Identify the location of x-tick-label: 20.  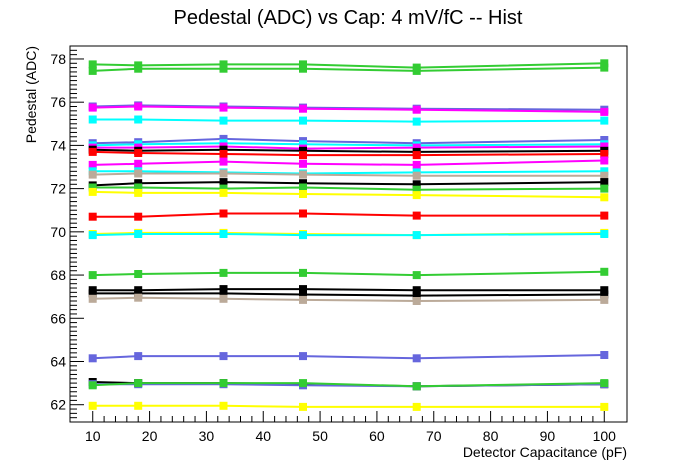
(150, 436).